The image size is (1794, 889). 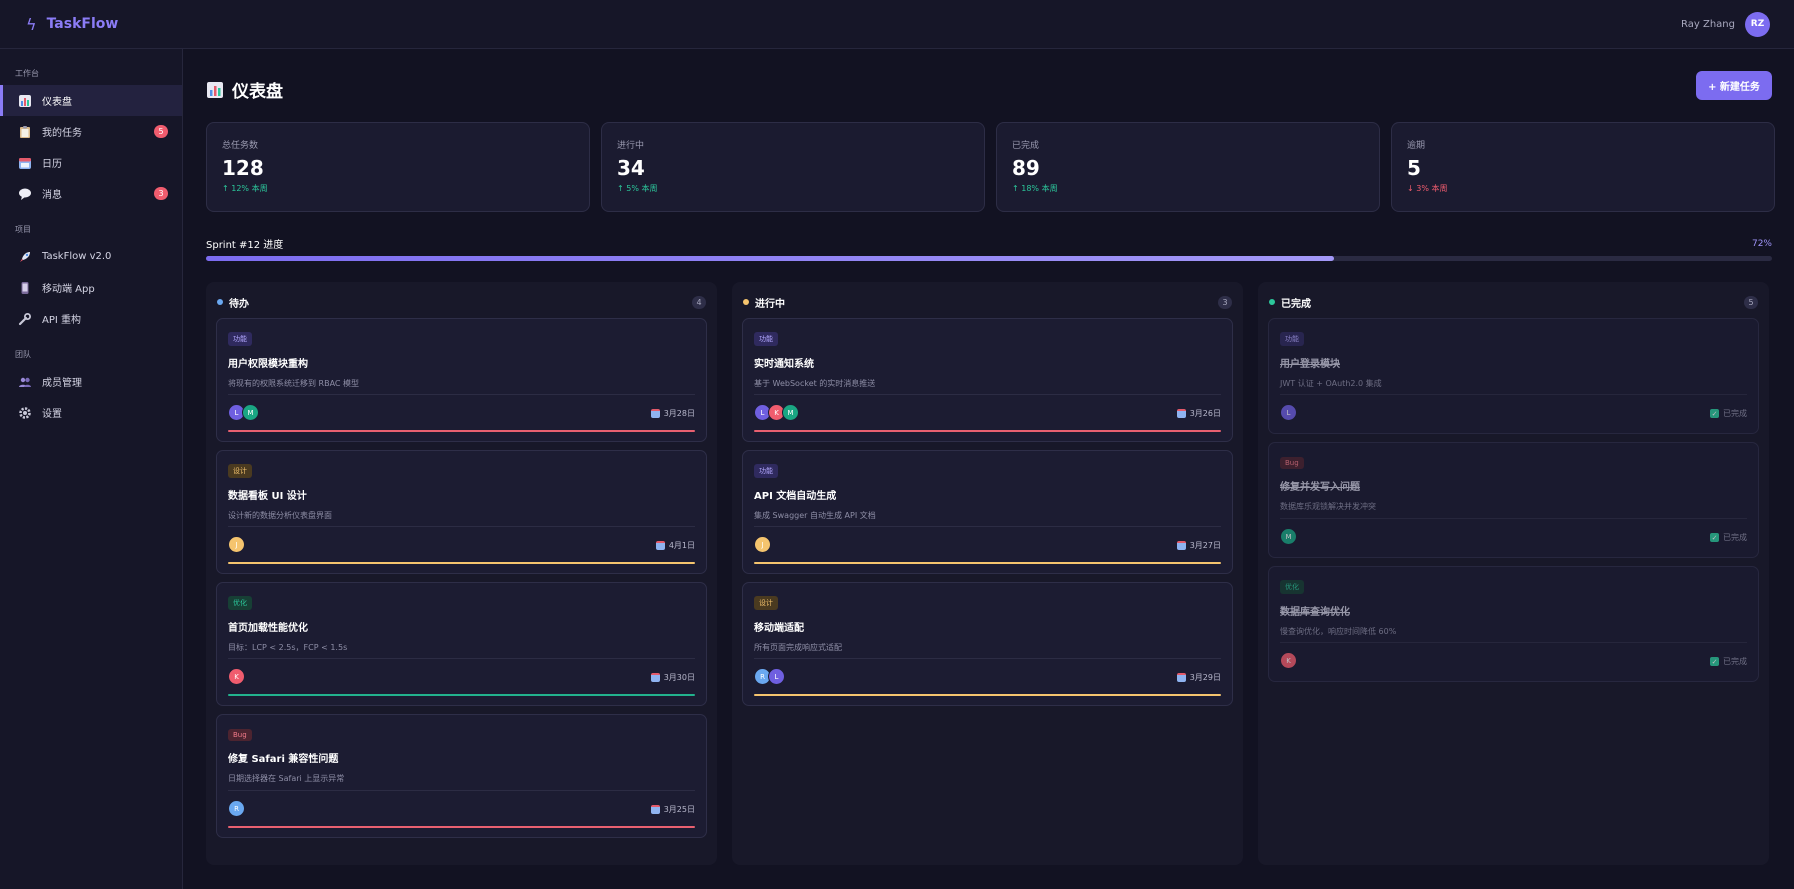 I want to click on sidebar-item-label: 移动端 App, so click(x=68, y=289).